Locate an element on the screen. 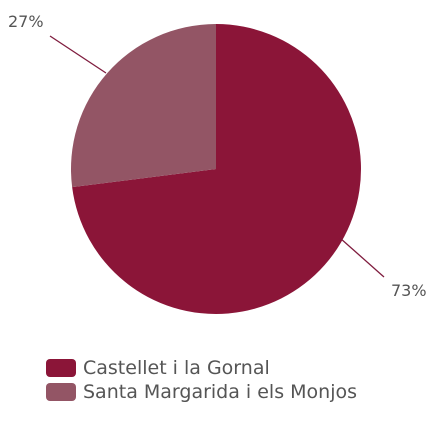  legend-item-santa-margarida: Santa Margarida i els Monjos is located at coordinates (201, 392).